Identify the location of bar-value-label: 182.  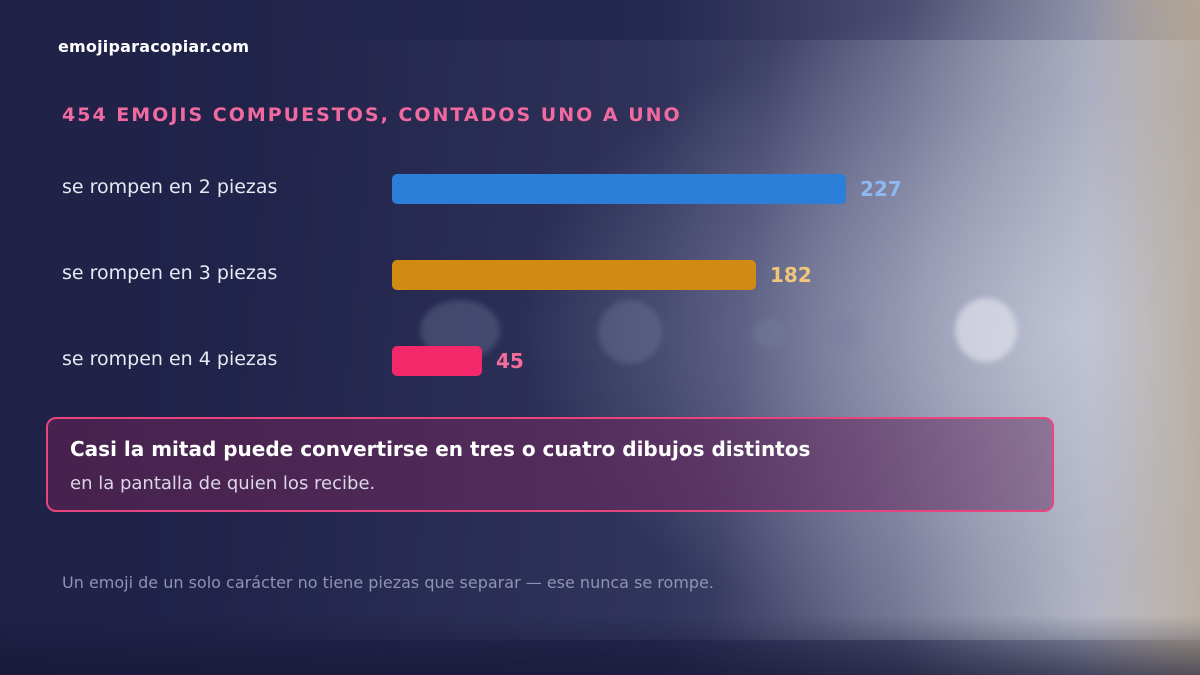
(791, 275).